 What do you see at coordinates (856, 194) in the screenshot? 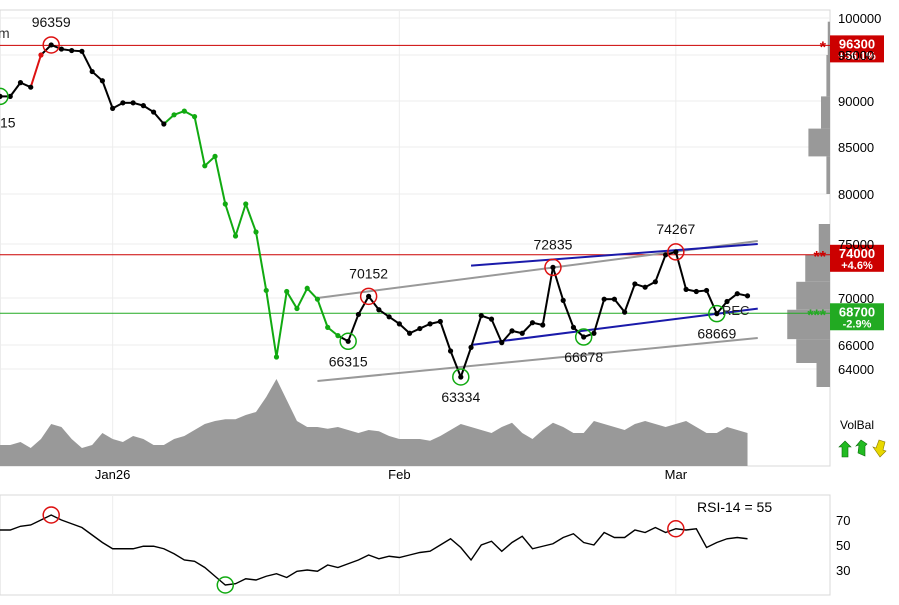
I see `y-tick-label: 80000` at bounding box center [856, 194].